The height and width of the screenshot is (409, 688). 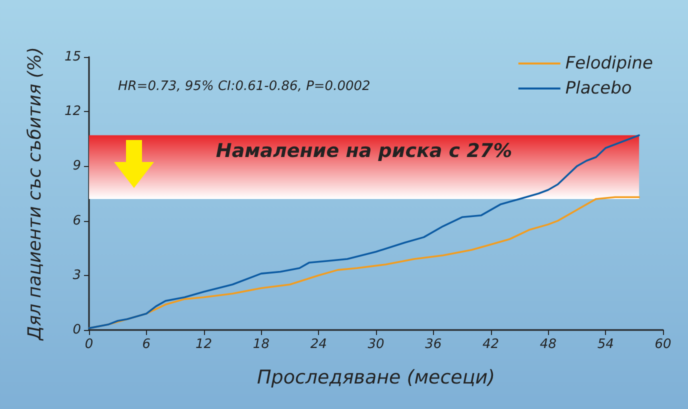 What do you see at coordinates (76, 166) in the screenshot?
I see `y-tick-label: 9` at bounding box center [76, 166].